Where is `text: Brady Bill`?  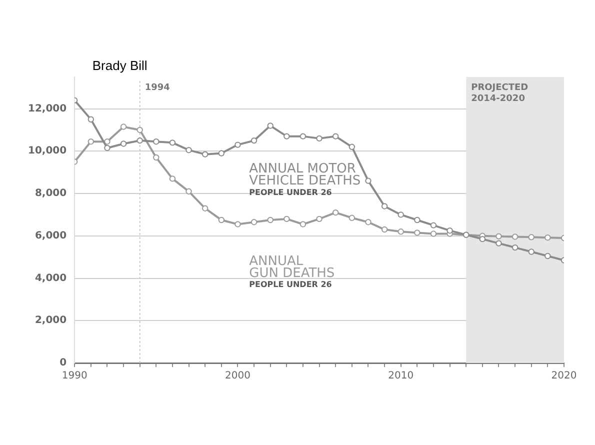 text: Brady Bill is located at coordinates (120, 66).